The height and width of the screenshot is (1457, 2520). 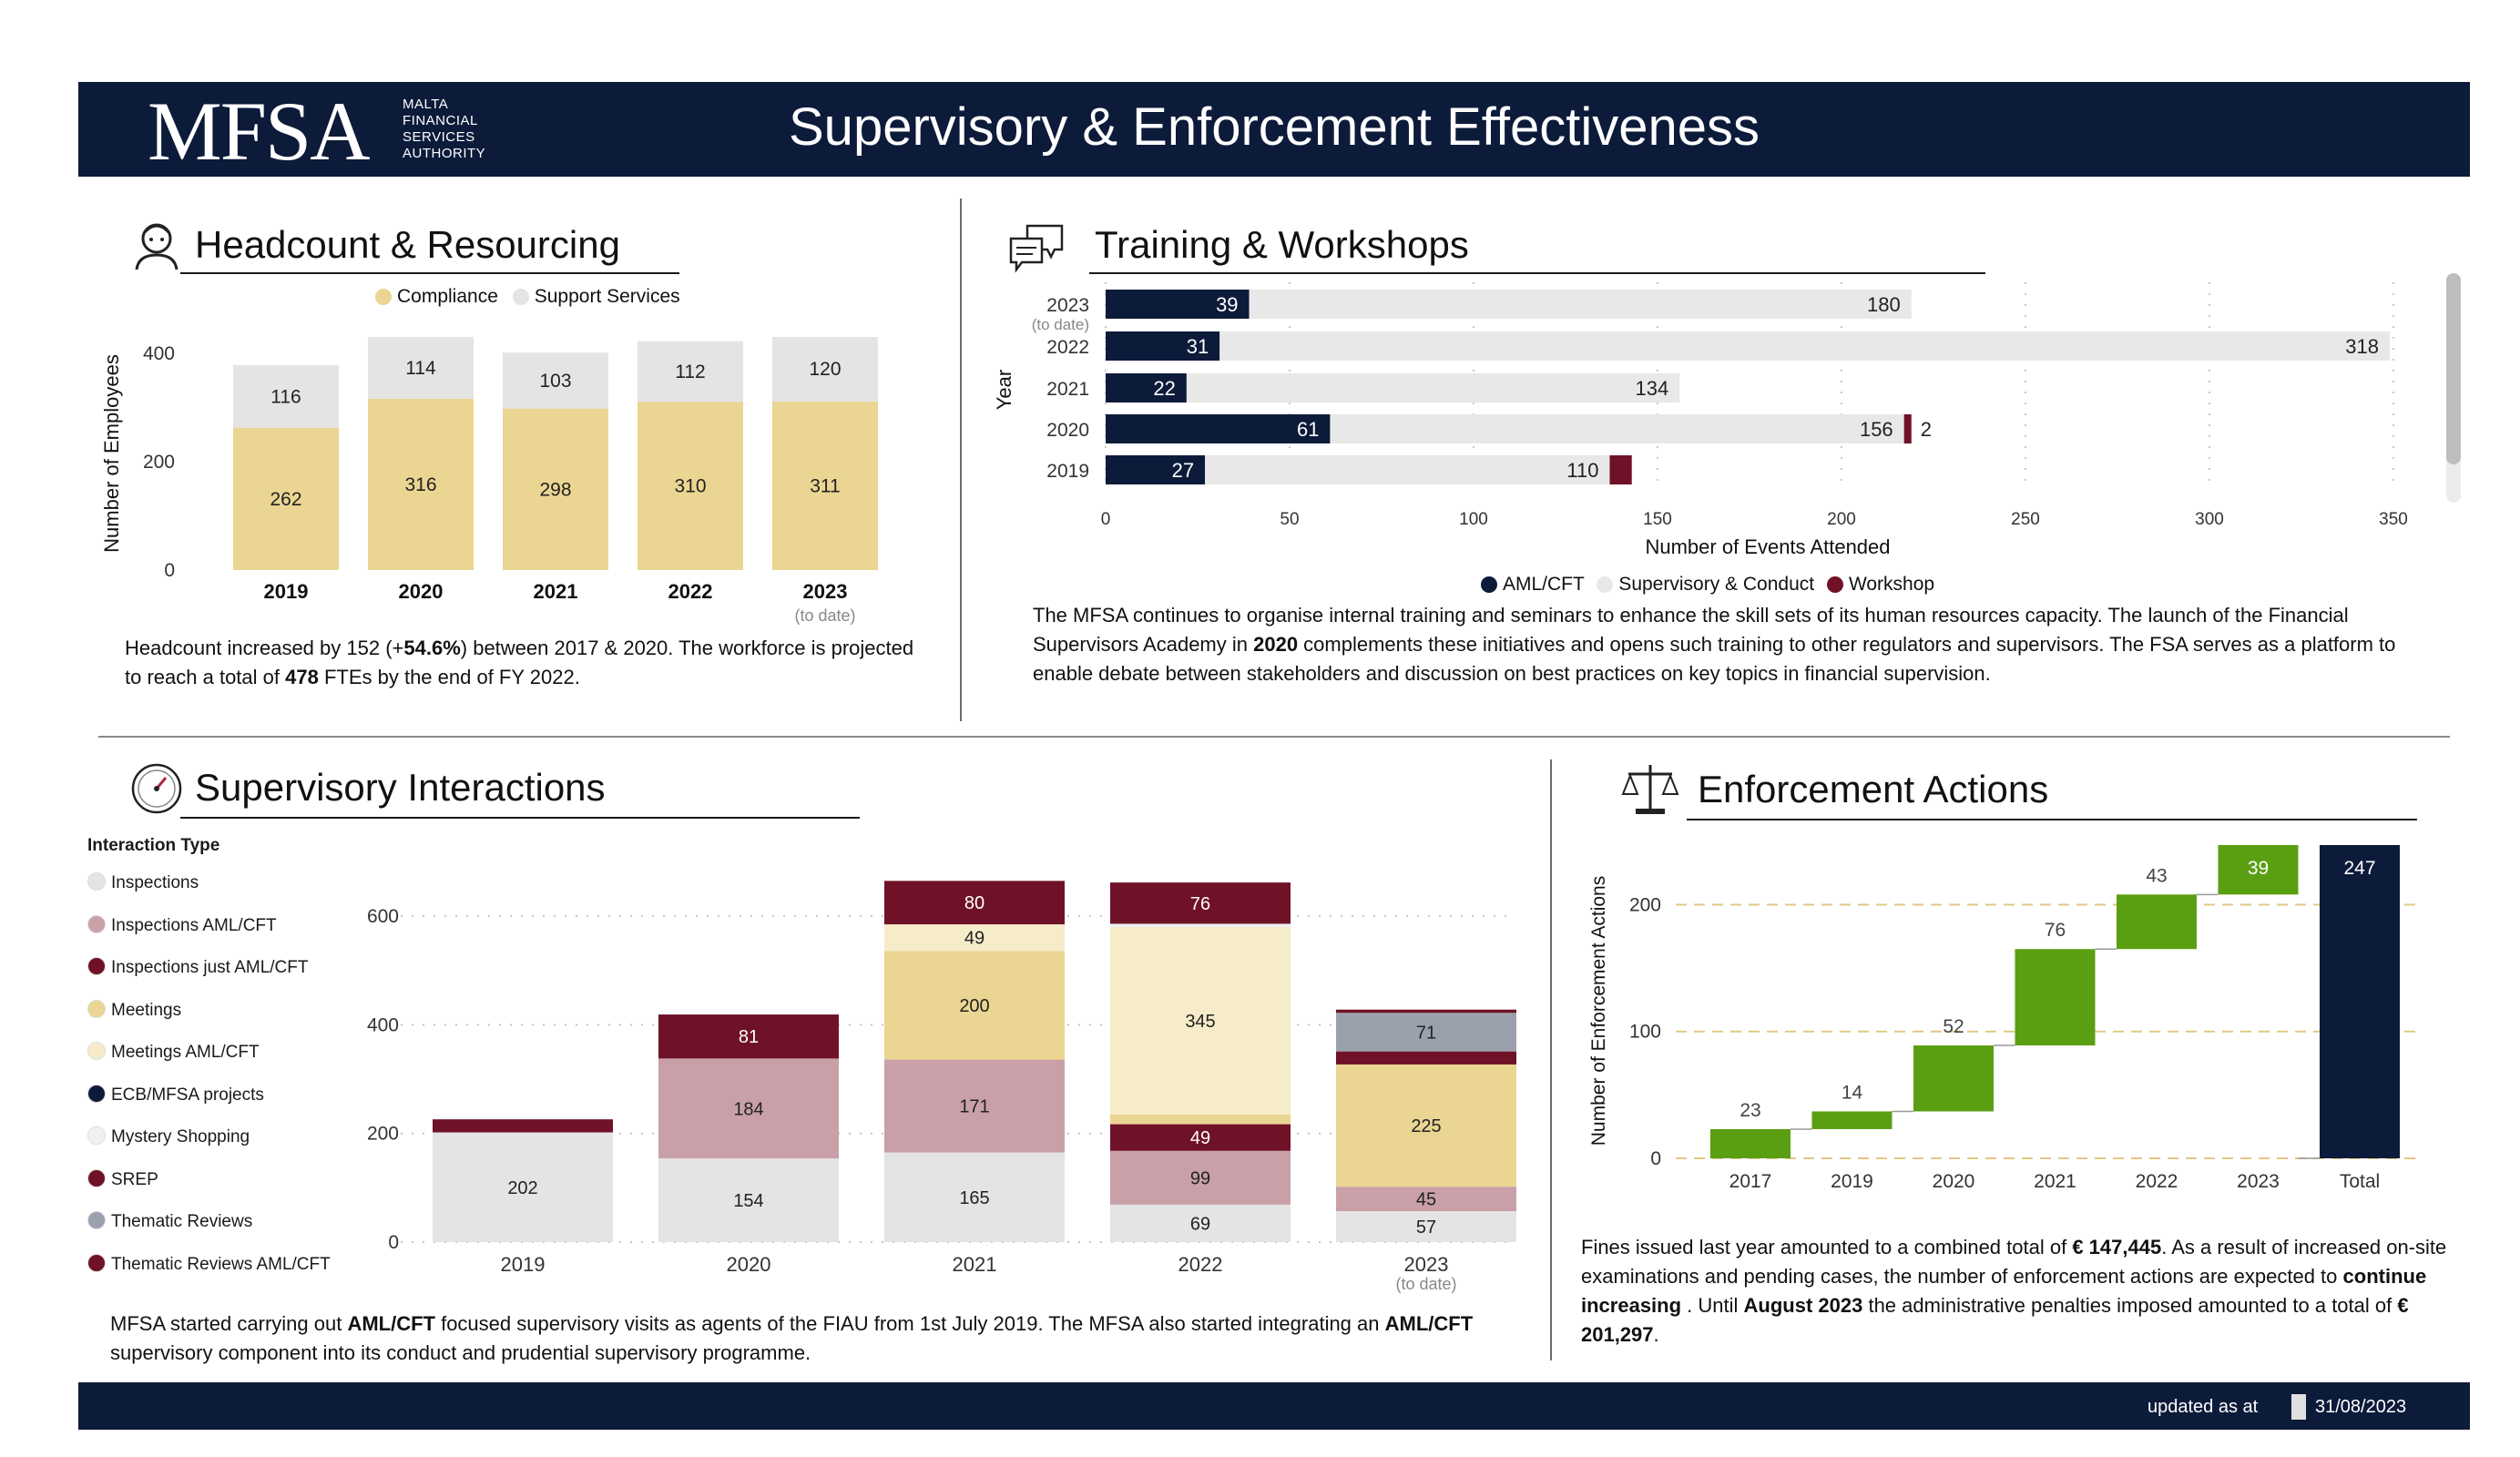 What do you see at coordinates (1656, 1158) in the screenshot?
I see `y-tick-label: 0` at bounding box center [1656, 1158].